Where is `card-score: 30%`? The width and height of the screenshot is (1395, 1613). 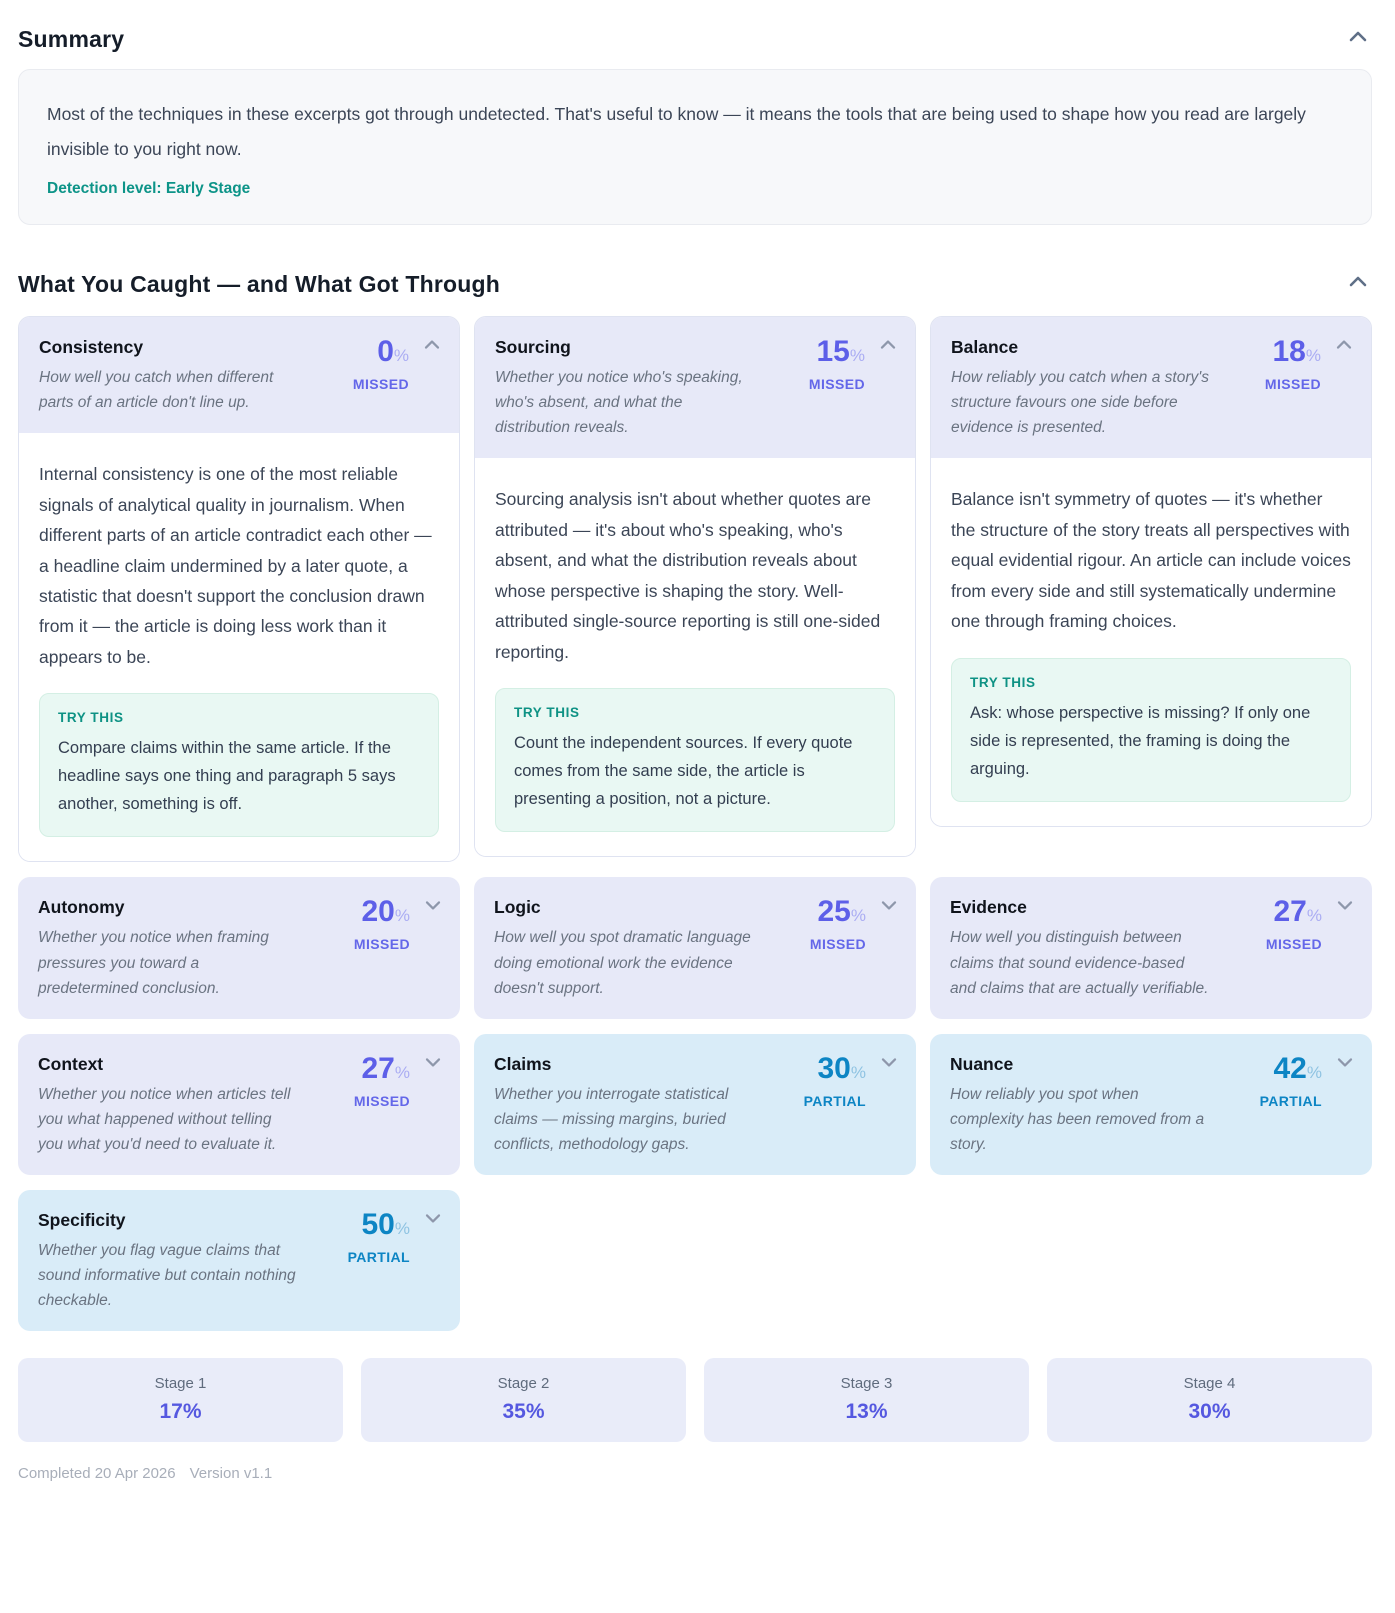
card-score: 30% is located at coordinates (842, 1068).